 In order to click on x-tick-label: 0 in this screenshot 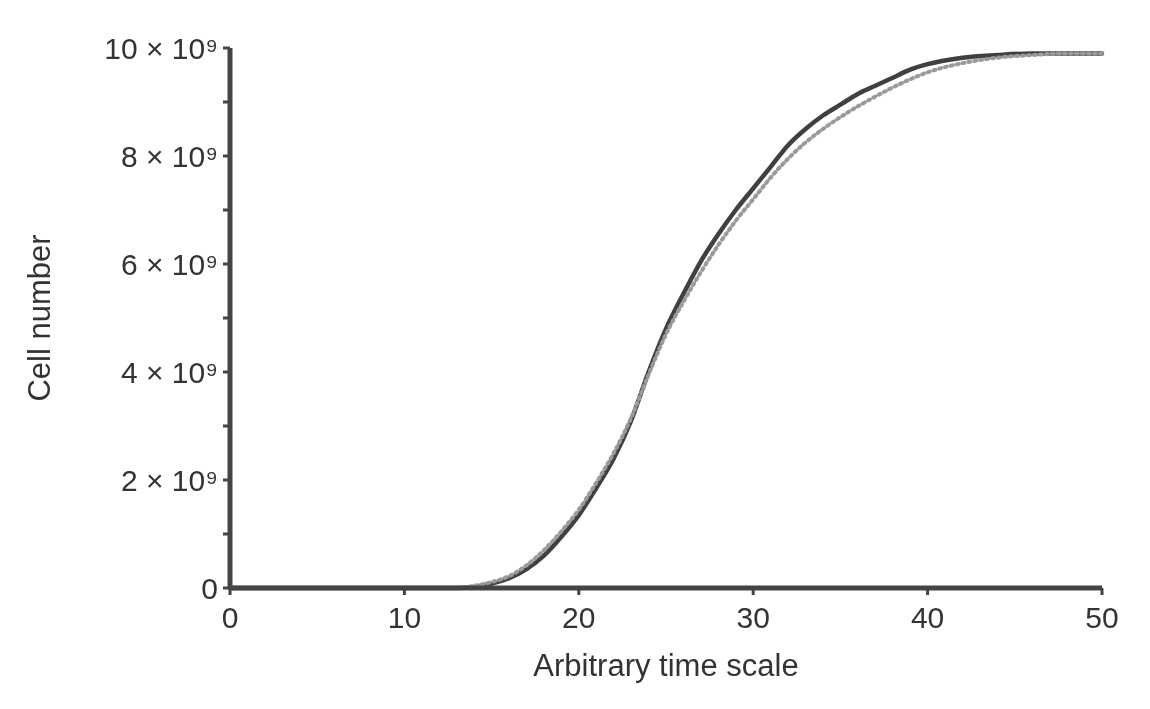, I will do `click(230, 617)`.